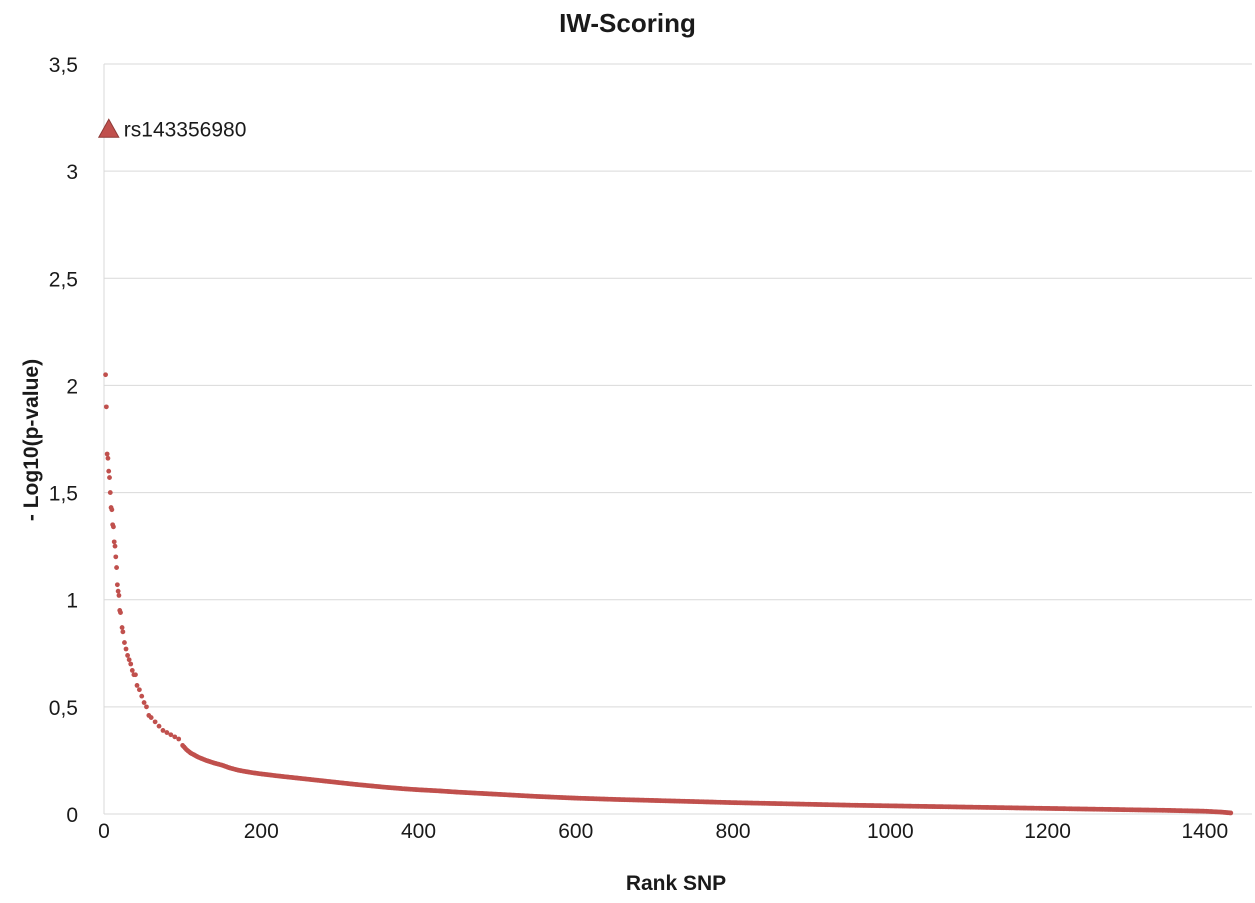 This screenshot has height=903, width=1255. Describe the element at coordinates (72, 386) in the screenshot. I see `y-tick-label: 2` at that location.